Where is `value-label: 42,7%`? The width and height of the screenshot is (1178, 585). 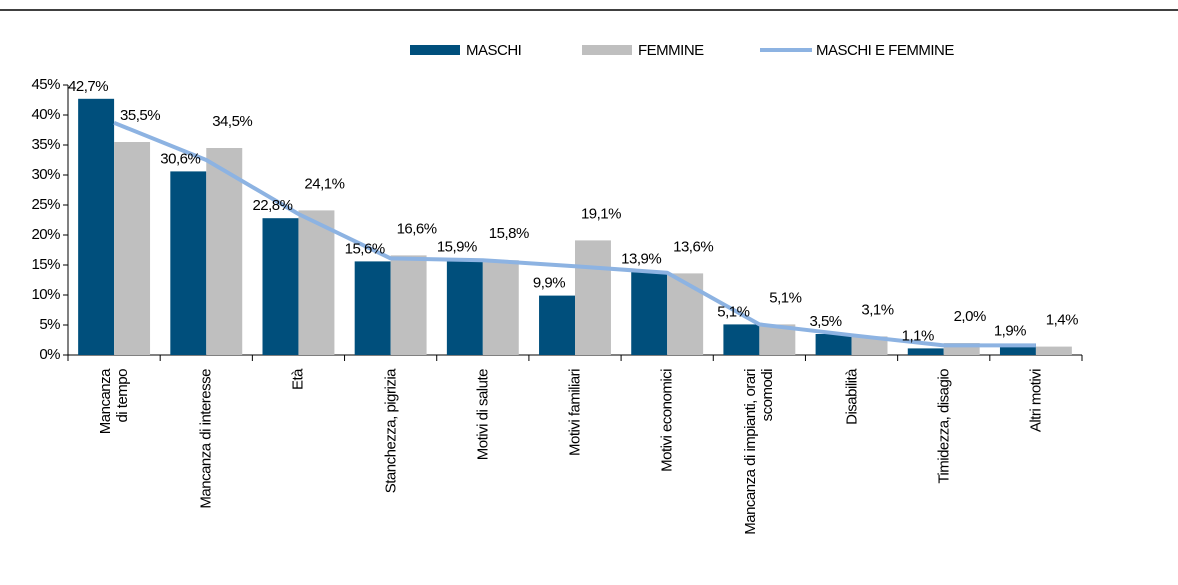
value-label: 42,7% is located at coordinates (88, 86).